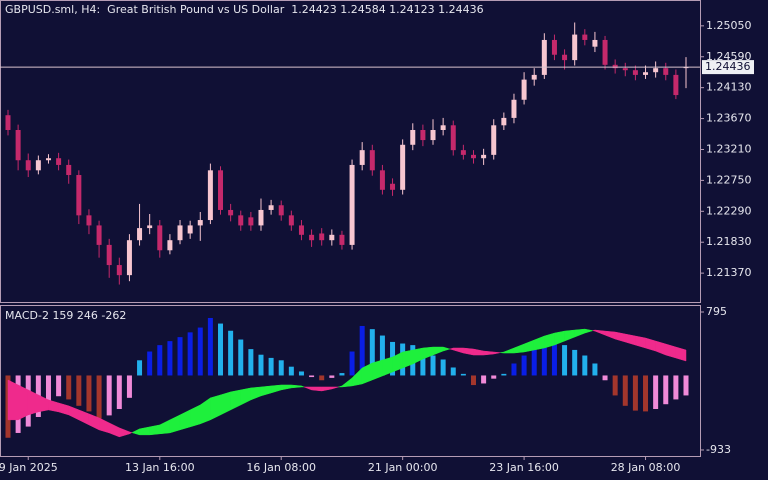  Describe the element at coordinates (524, 467) in the screenshot. I see `x-tick-label: 23 Jan 16:00` at that location.